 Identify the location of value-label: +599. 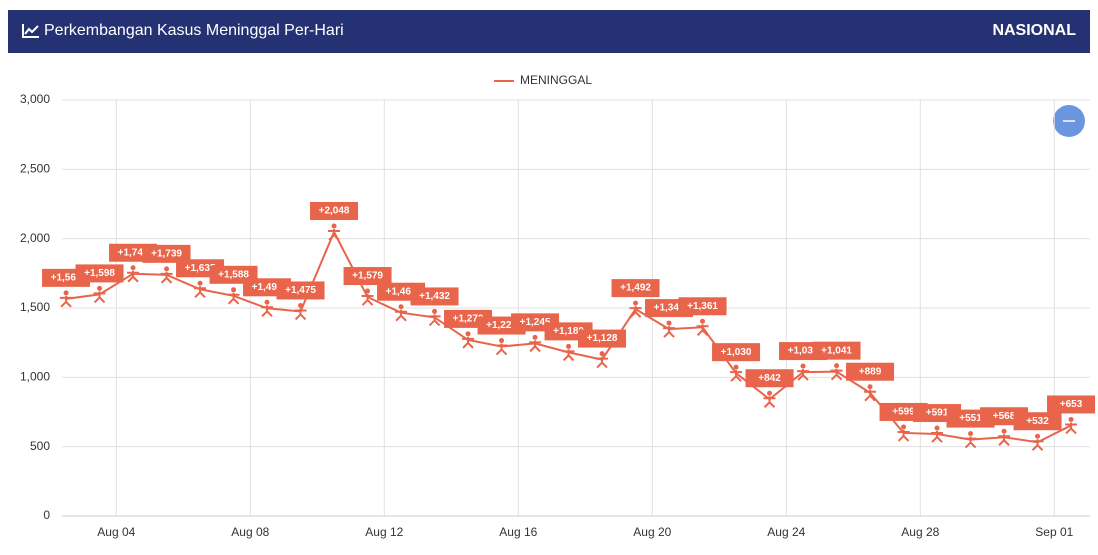
(903, 412).